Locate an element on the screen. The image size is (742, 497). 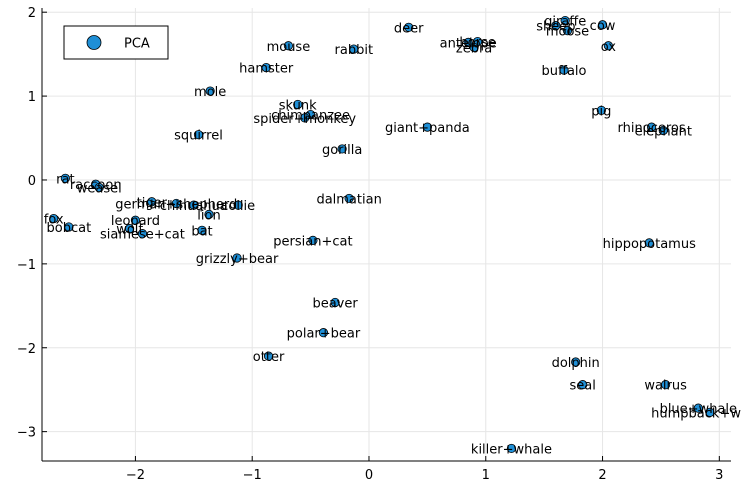
point-label: pig is located at coordinates (601, 111).